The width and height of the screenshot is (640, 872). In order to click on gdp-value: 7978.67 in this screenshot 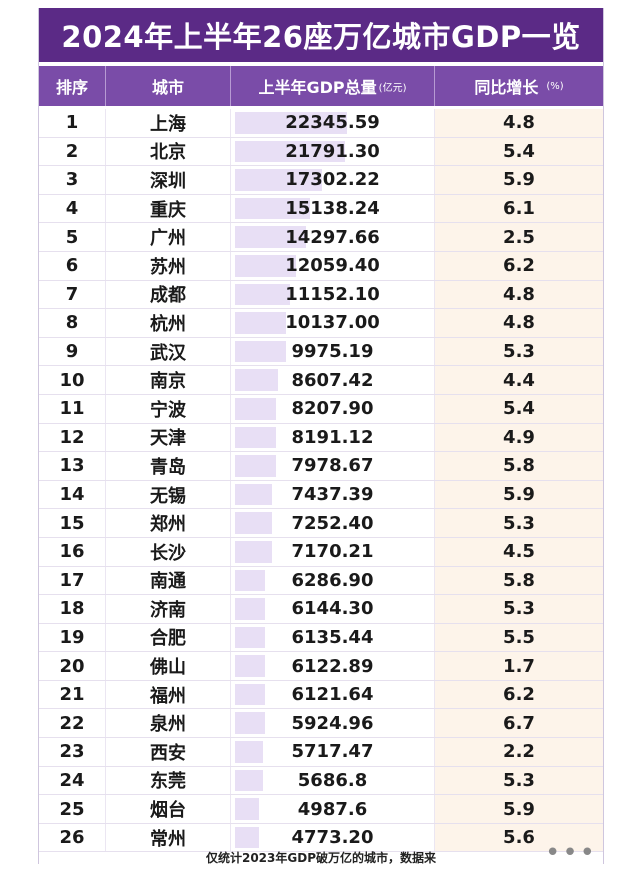, I will do `click(332, 466)`.